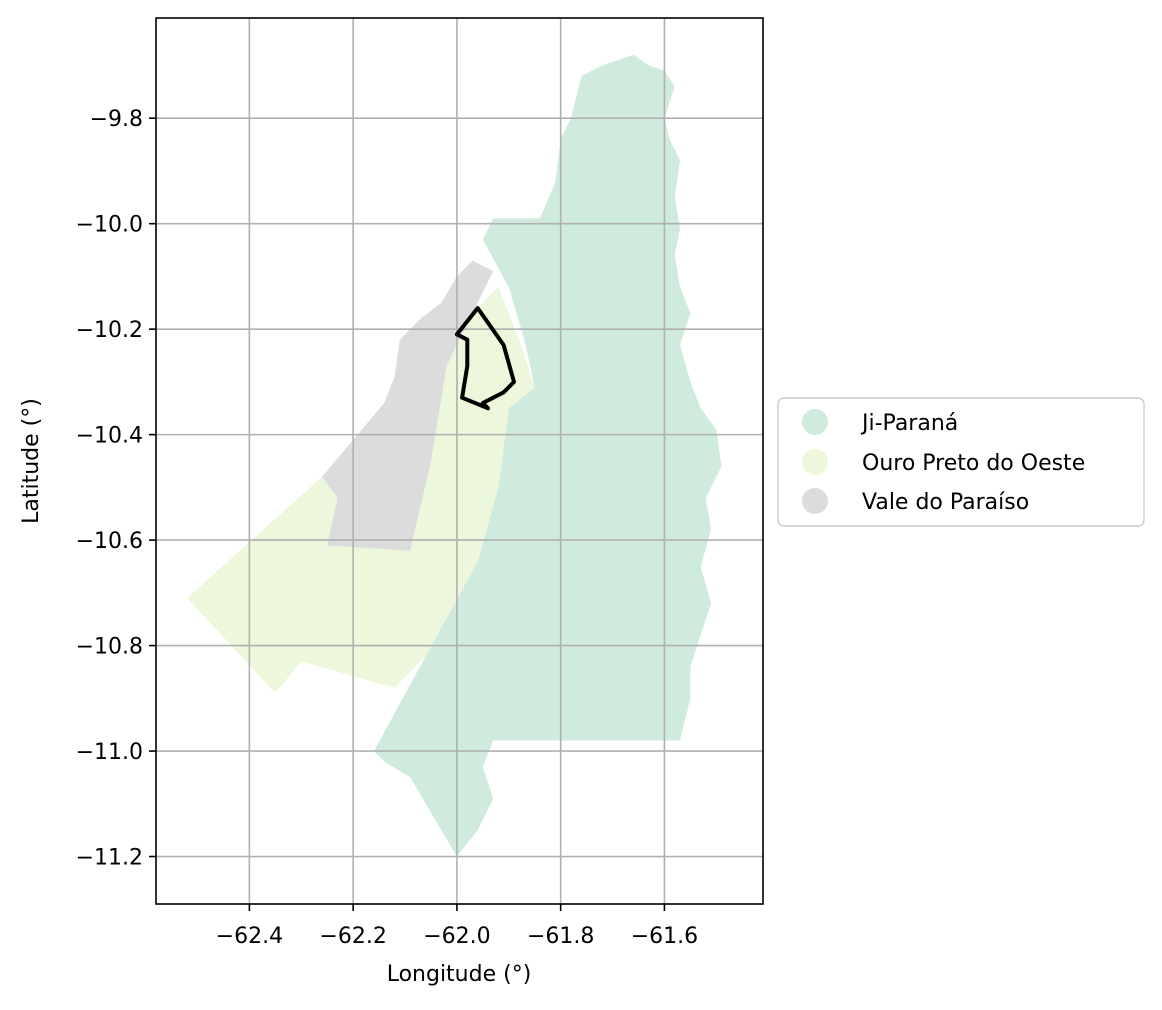 The height and width of the screenshot is (1010, 1162). I want to click on region-vale-do-paraiso, so click(408, 405).